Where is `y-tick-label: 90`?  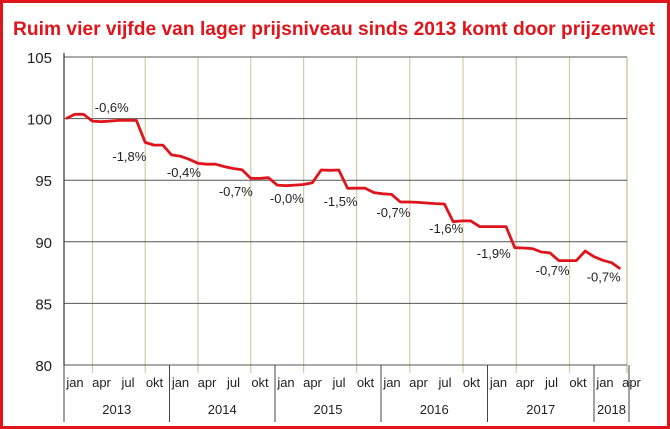
y-tick-label: 90 is located at coordinates (43, 243).